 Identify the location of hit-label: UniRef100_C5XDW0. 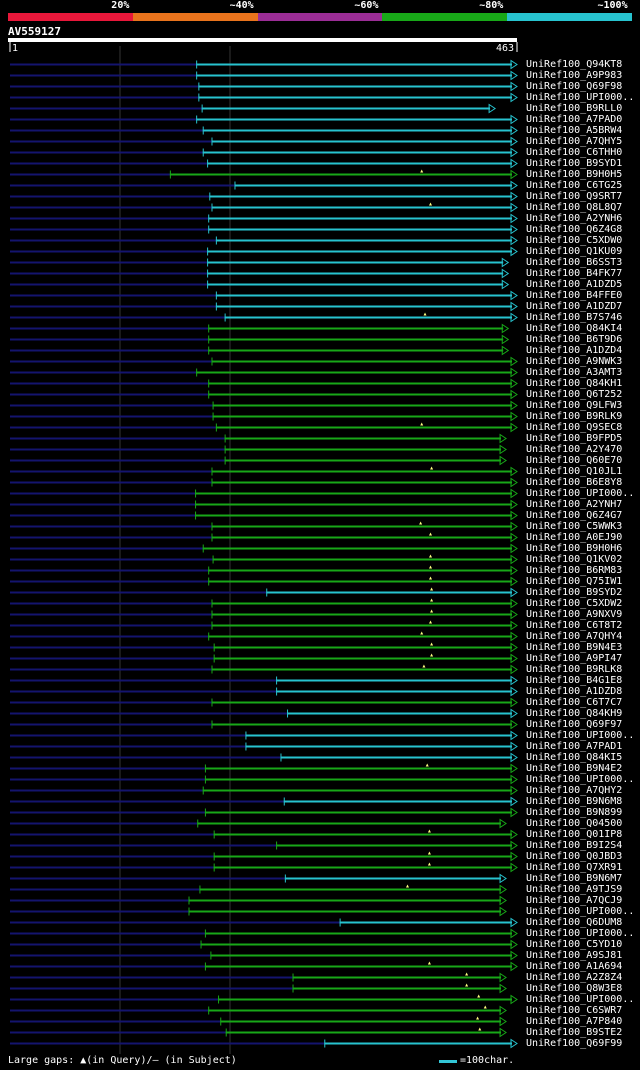
(574, 240).